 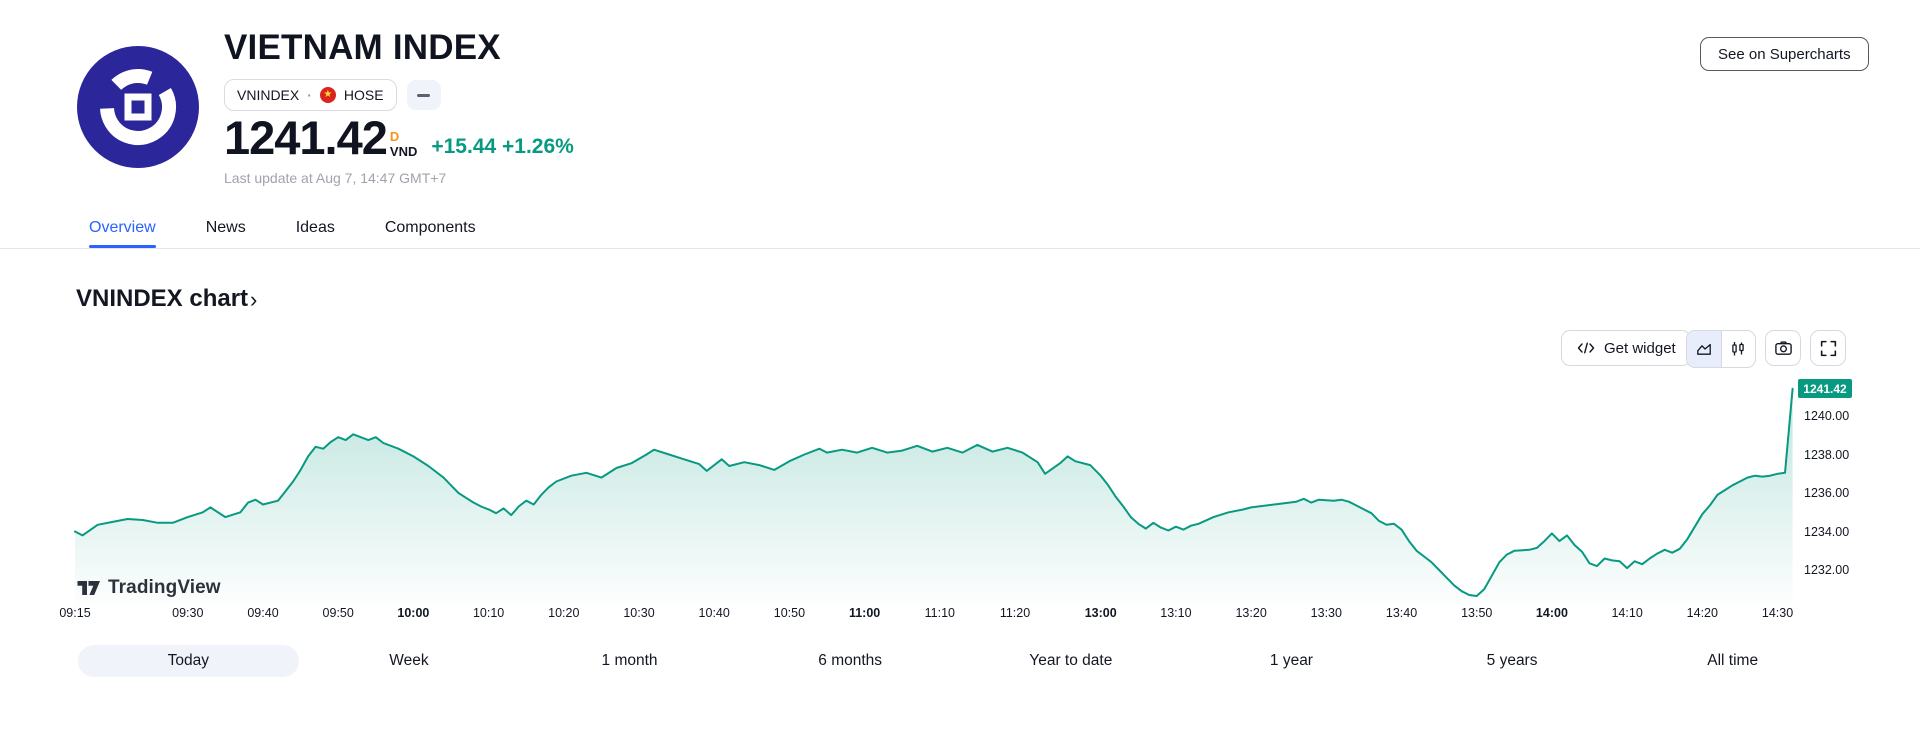 What do you see at coordinates (1827, 493) in the screenshot?
I see `y-axis-tick: 1236.00` at bounding box center [1827, 493].